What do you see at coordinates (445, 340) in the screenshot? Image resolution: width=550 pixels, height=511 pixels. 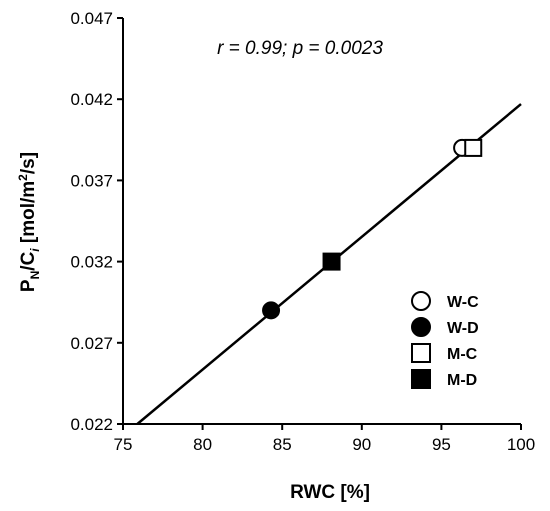 I see `legend: W-C W-D M-C M-D` at bounding box center [445, 340].